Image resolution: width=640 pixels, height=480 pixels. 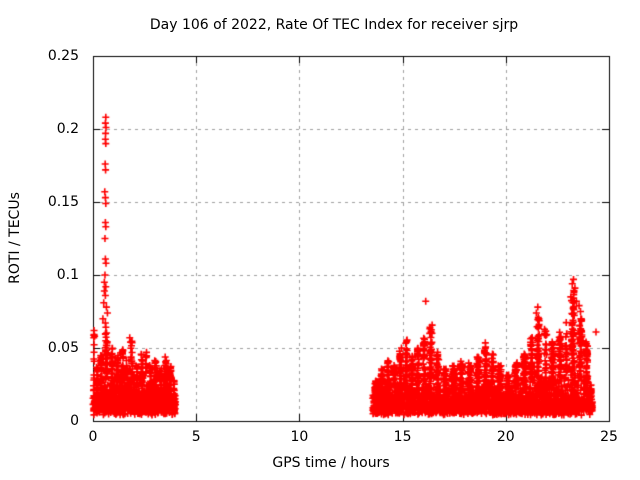 I want to click on y-tick-label: 0.05, so click(x=63, y=348).